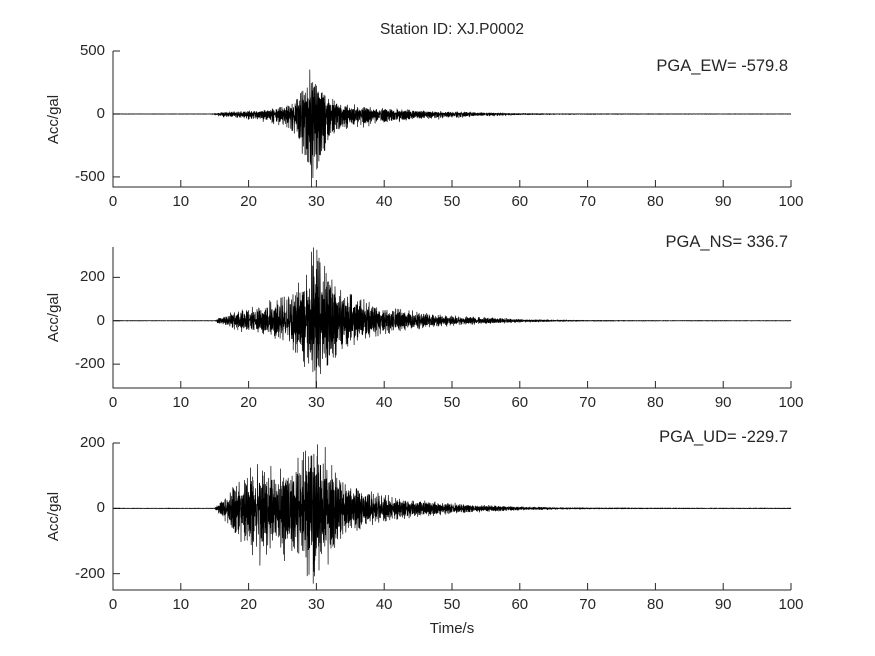 The width and height of the screenshot is (875, 656). What do you see at coordinates (726, 242) in the screenshot?
I see `pga-annotation-ns: PGA_NS= 336.7` at bounding box center [726, 242].